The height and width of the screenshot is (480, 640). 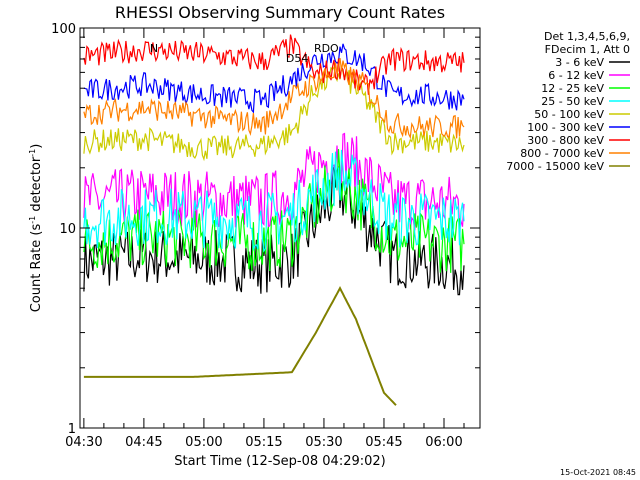 I want to click on legend-entry: 100 - 300 keV, so click(x=565, y=127).